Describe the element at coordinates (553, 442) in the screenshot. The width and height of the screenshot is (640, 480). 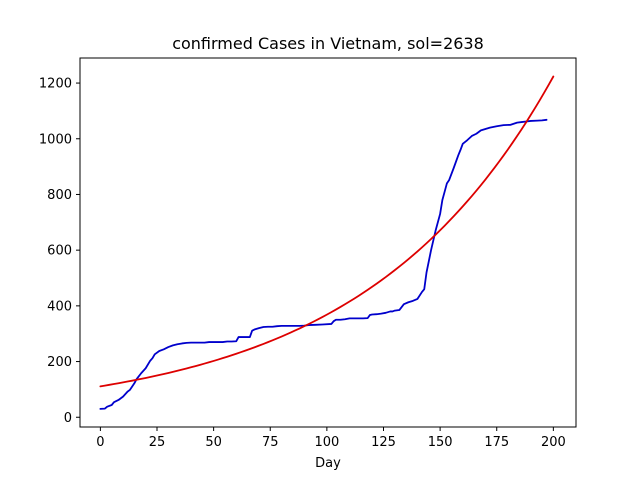
I see `x-tick-label: 200` at that location.